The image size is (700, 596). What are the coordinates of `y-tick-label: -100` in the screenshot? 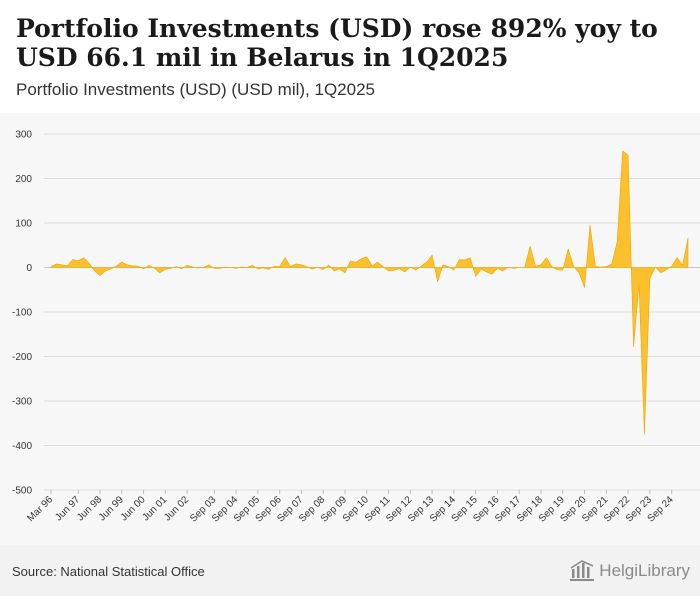 It's located at (22, 313).